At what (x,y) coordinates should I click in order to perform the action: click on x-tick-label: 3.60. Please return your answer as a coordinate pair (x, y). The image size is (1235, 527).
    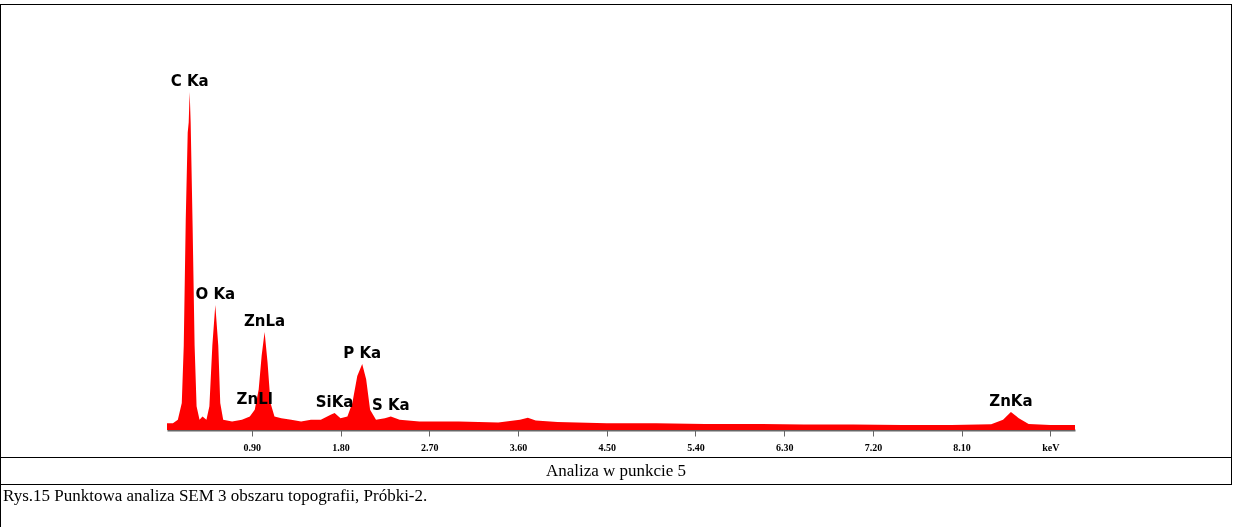
    Looking at the image, I should click on (518, 447).